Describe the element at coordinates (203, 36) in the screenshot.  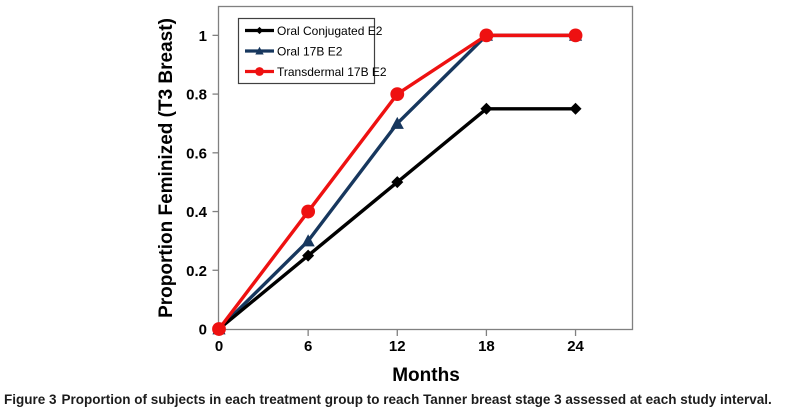
I see `y-tick-label: 1` at that location.